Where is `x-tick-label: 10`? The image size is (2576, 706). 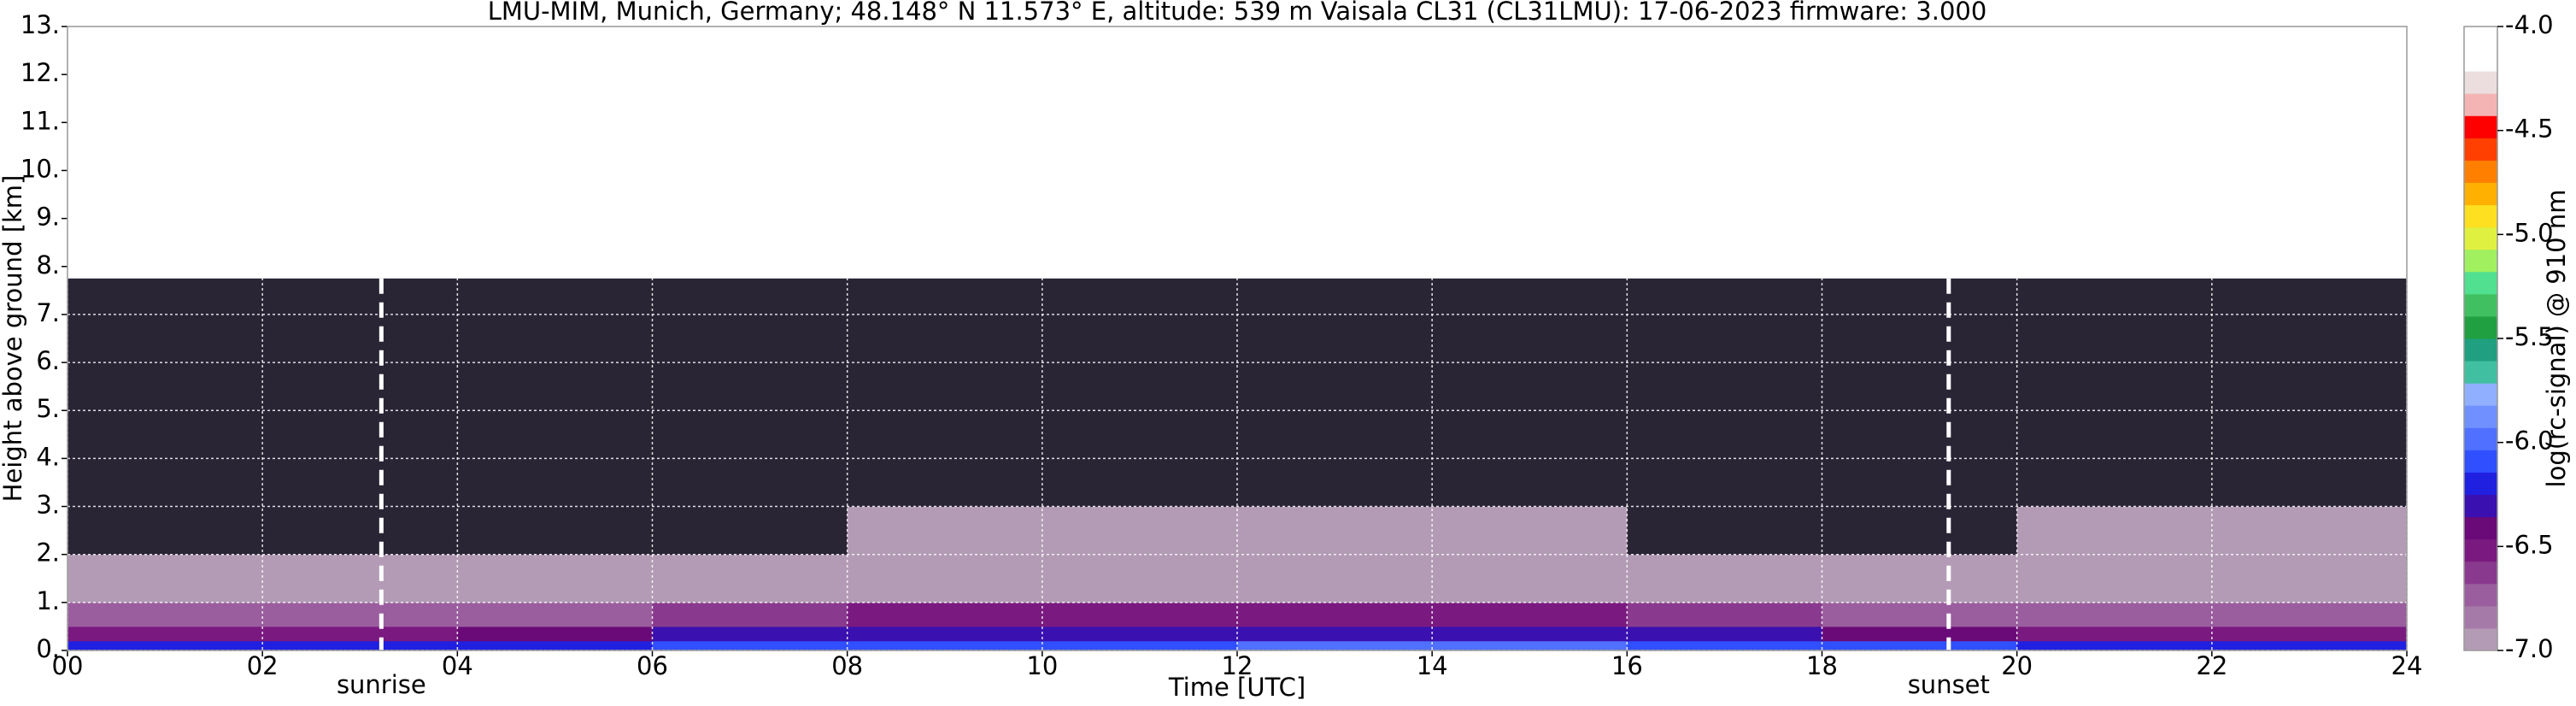
x-tick-label: 10 is located at coordinates (1042, 665).